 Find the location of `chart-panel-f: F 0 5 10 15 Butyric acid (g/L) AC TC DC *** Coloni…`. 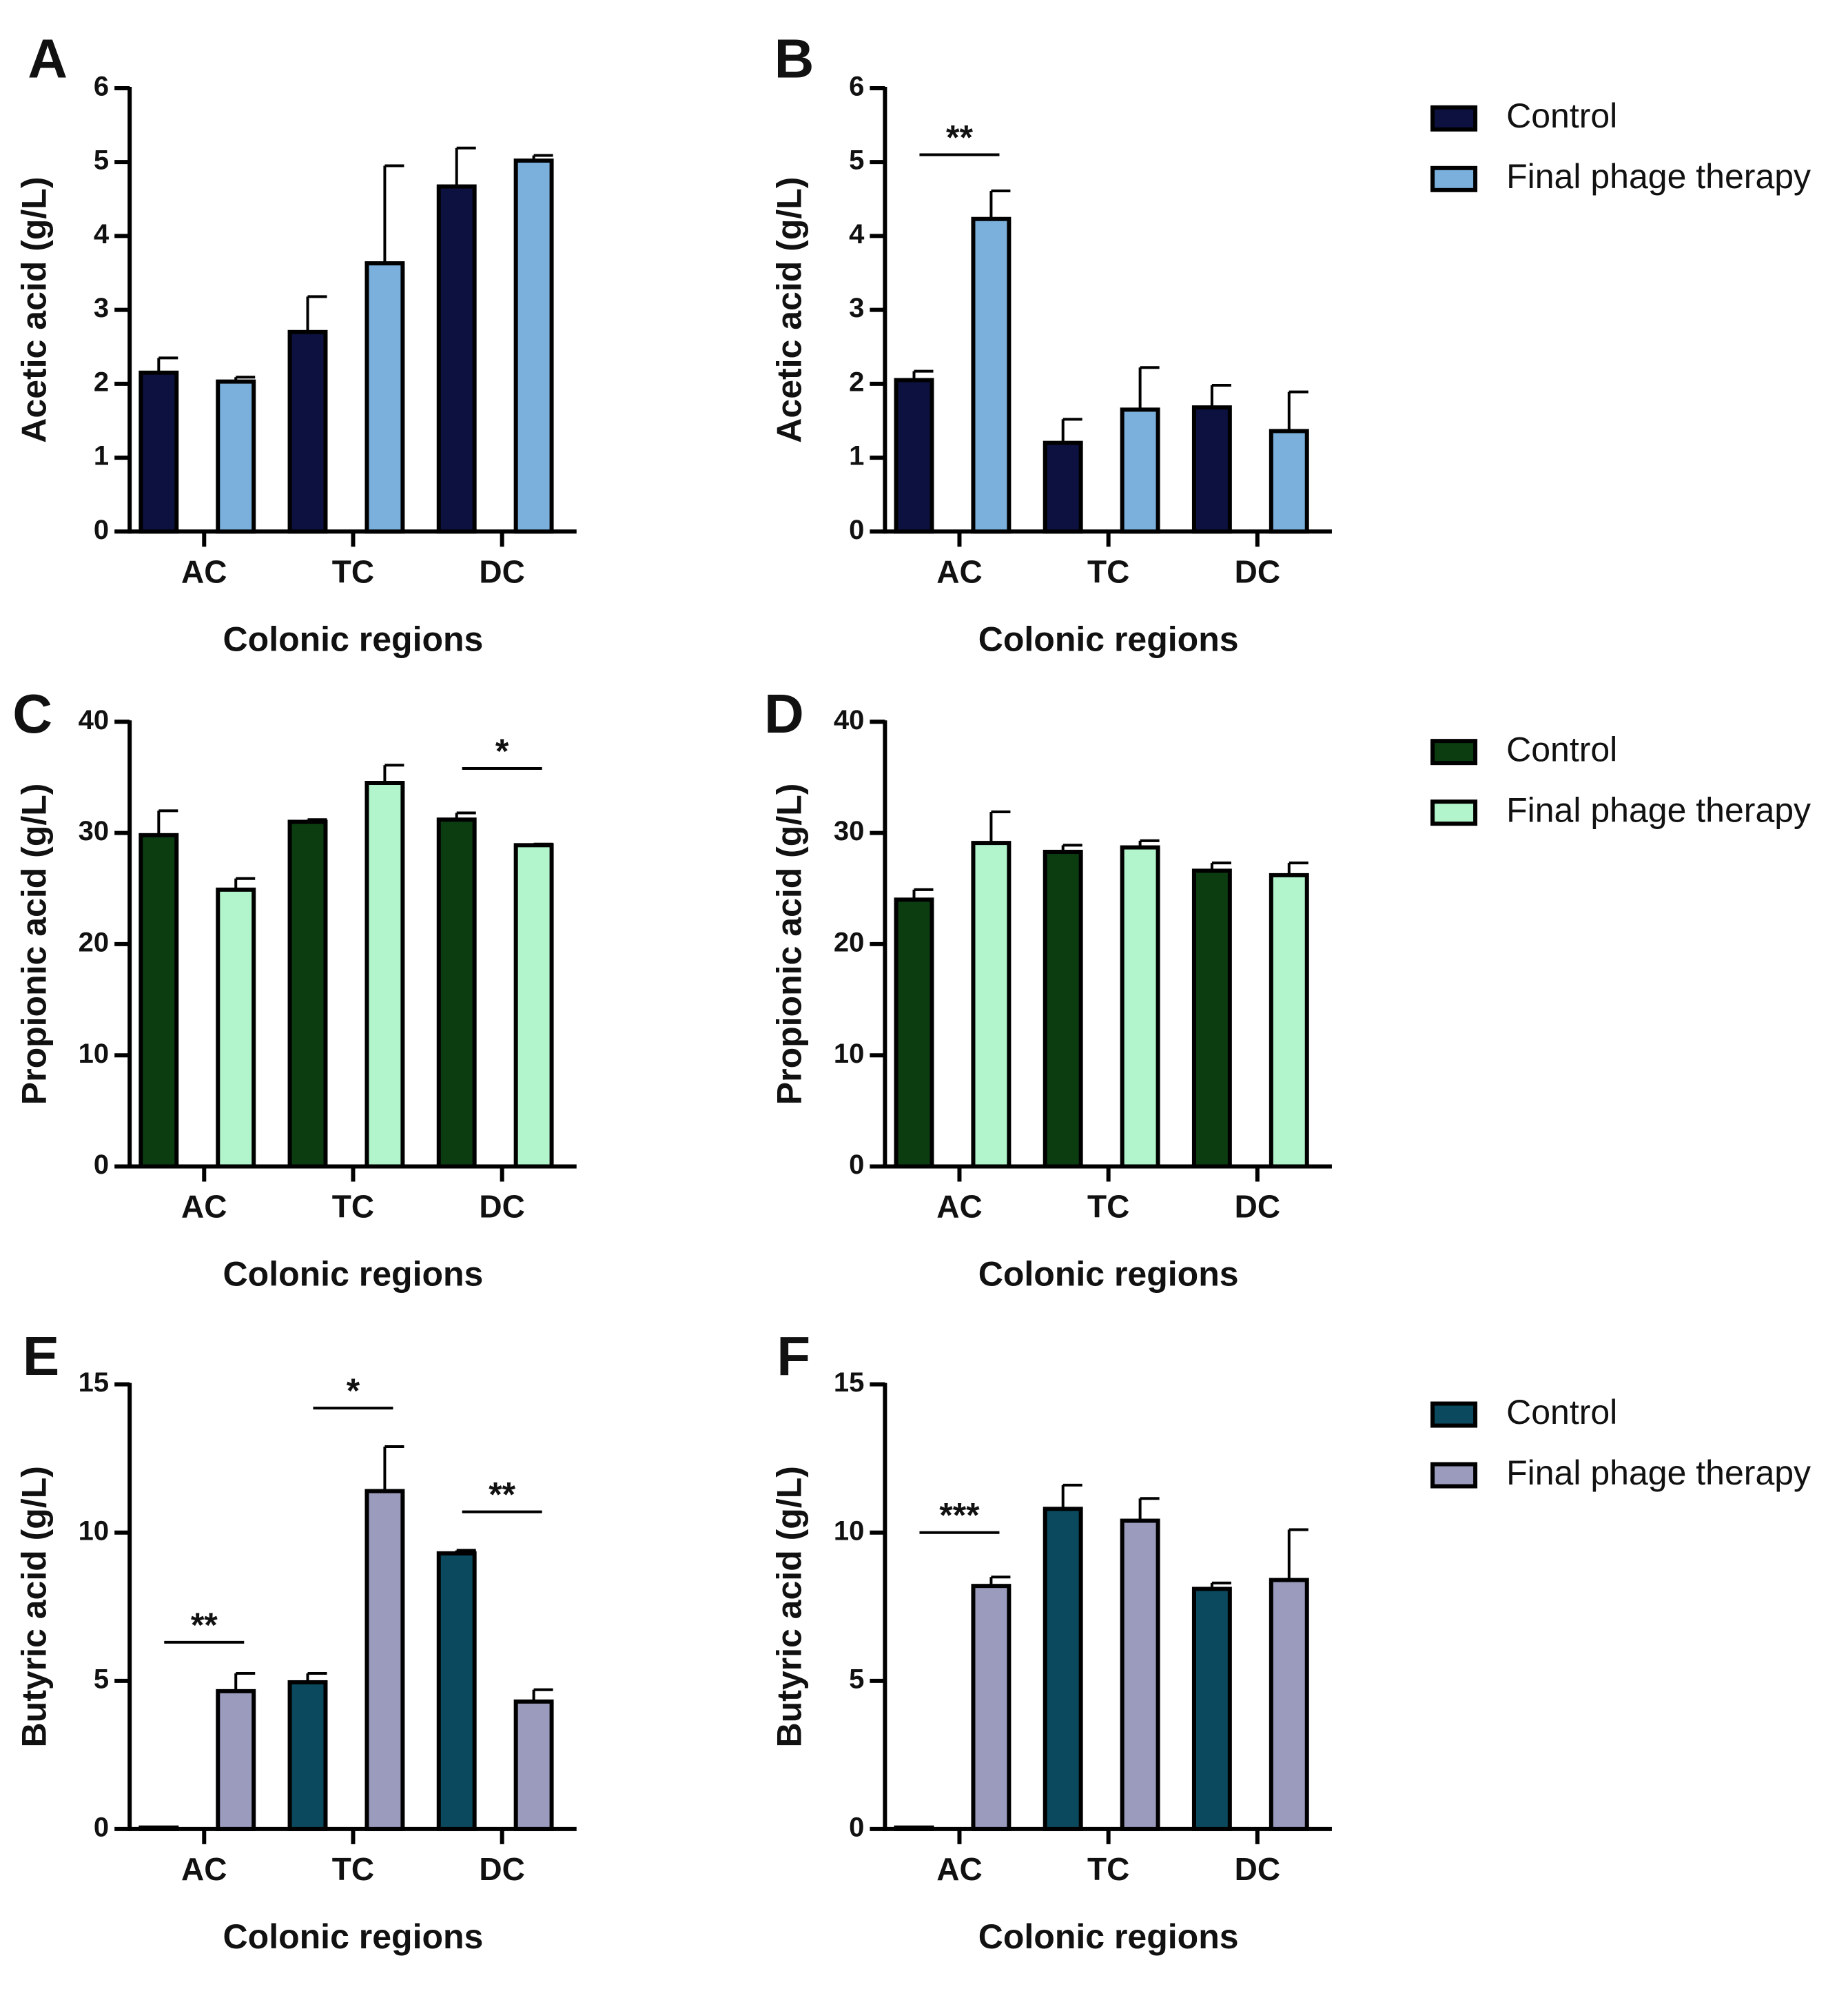

chart-panel-f: F 0 5 10 15 Butyric acid (g/L) AC TC DC *** Coloni… is located at coordinates (1051, 1640).